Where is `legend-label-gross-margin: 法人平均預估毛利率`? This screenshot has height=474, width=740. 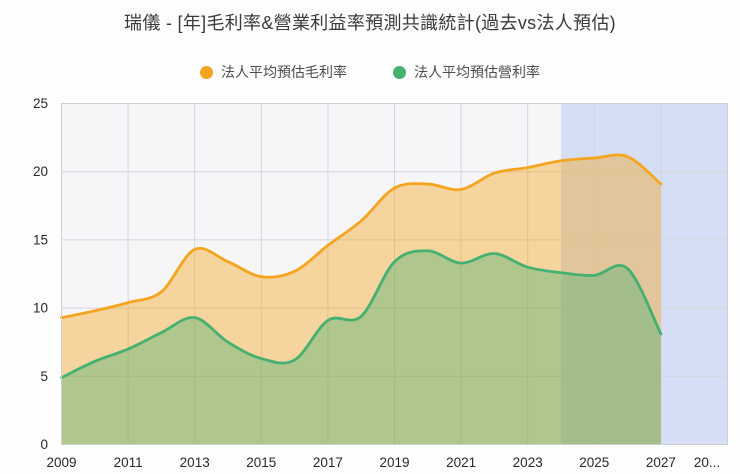 legend-label-gross-margin: 法人平均預估毛利率 is located at coordinates (284, 72).